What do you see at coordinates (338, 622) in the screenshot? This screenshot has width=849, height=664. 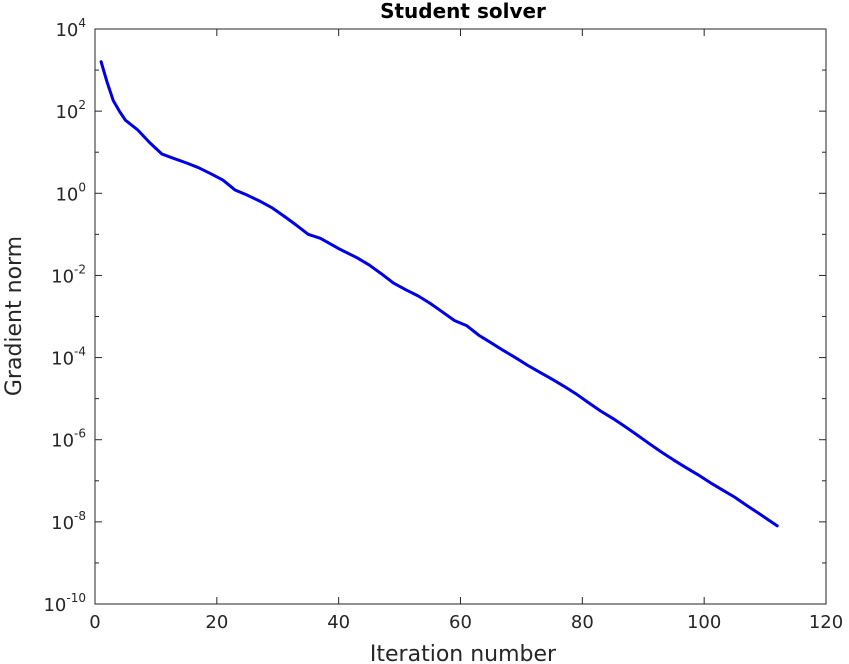 I see `x-tick-label: 40` at bounding box center [338, 622].